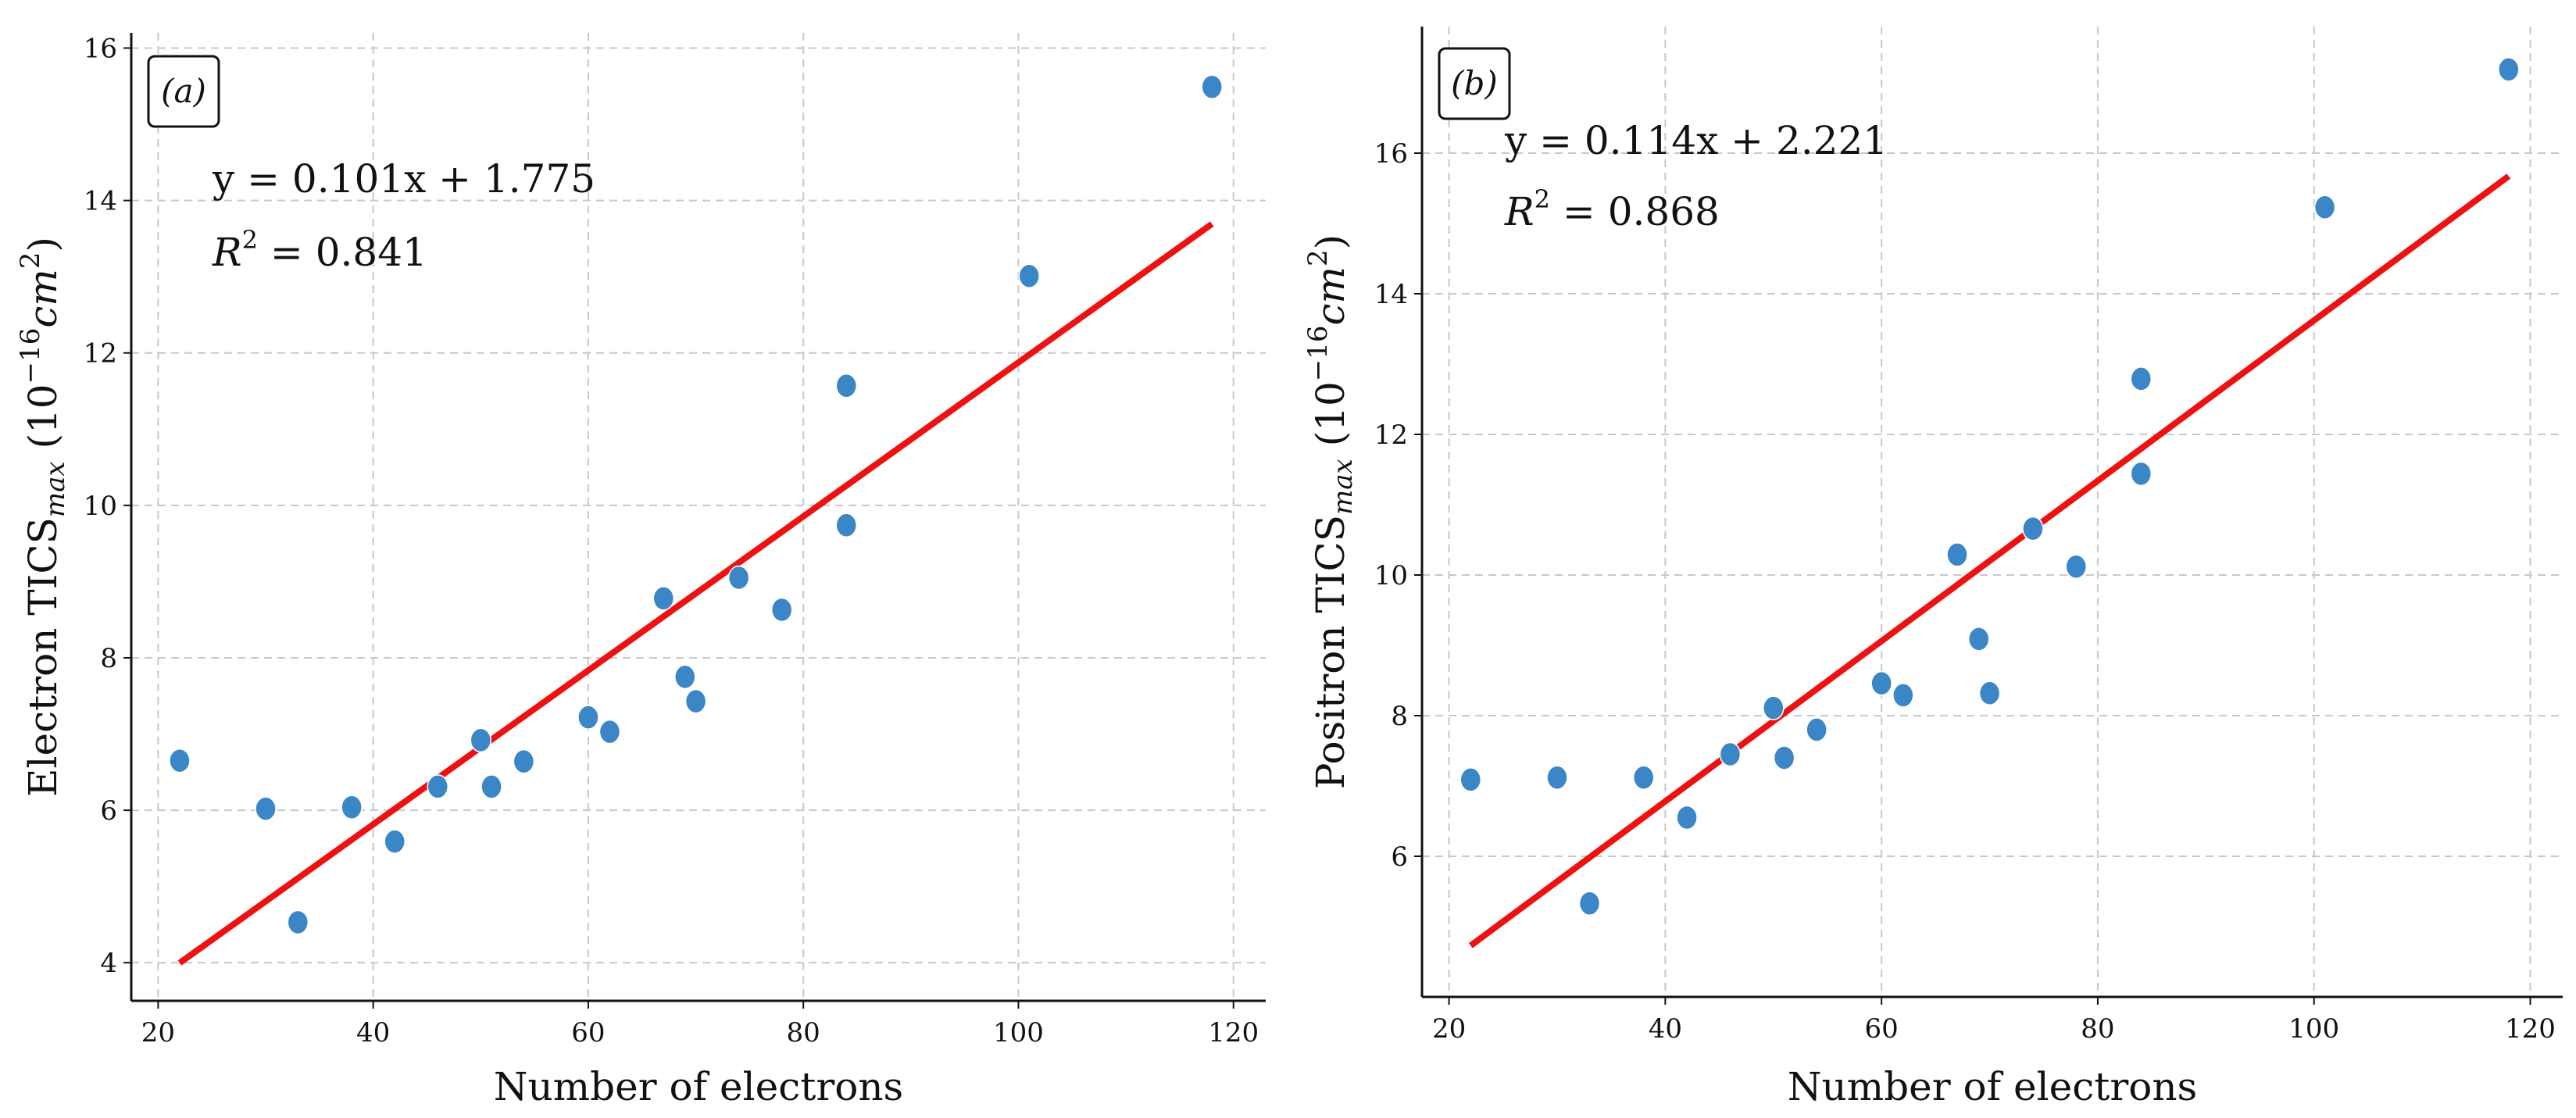 Image resolution: width=2576 pixels, height=1118 pixels. I want to click on y-axis-title: Electron TICSmax (10−16cm2), so click(43, 517).